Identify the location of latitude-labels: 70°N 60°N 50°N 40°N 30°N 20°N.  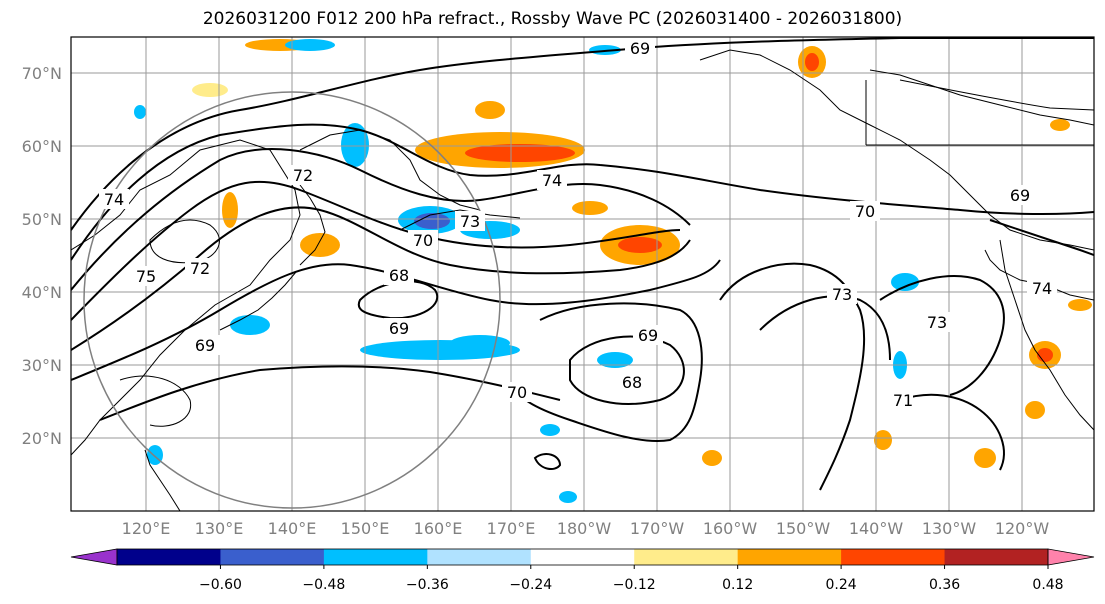
(42, 256).